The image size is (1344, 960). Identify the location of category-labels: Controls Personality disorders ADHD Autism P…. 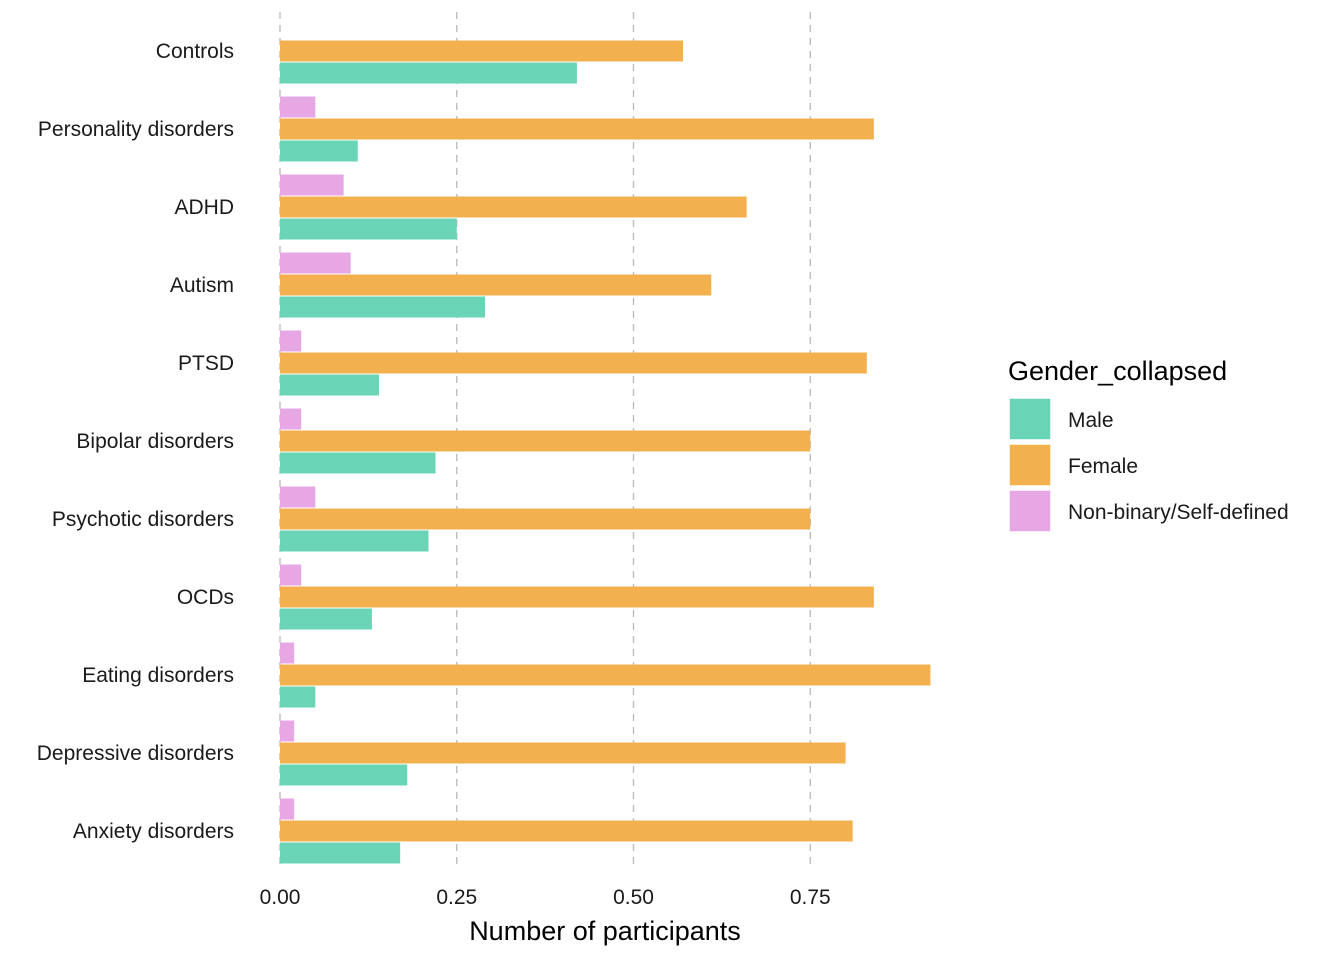
(135, 441).